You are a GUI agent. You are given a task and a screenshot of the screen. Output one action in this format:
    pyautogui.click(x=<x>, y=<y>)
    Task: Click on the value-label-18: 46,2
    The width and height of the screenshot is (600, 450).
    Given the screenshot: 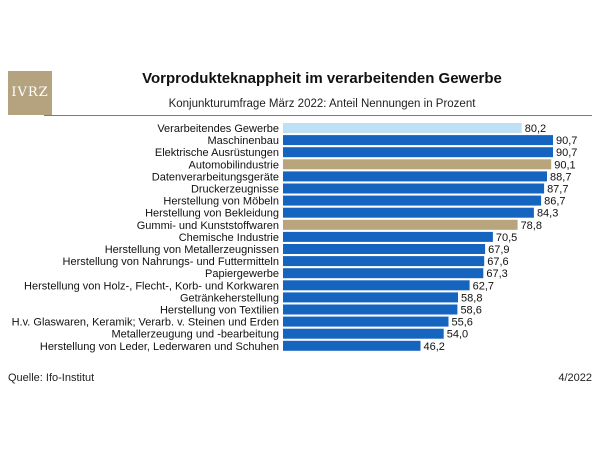 What is the action you would take?
    pyautogui.click(x=434, y=347)
    